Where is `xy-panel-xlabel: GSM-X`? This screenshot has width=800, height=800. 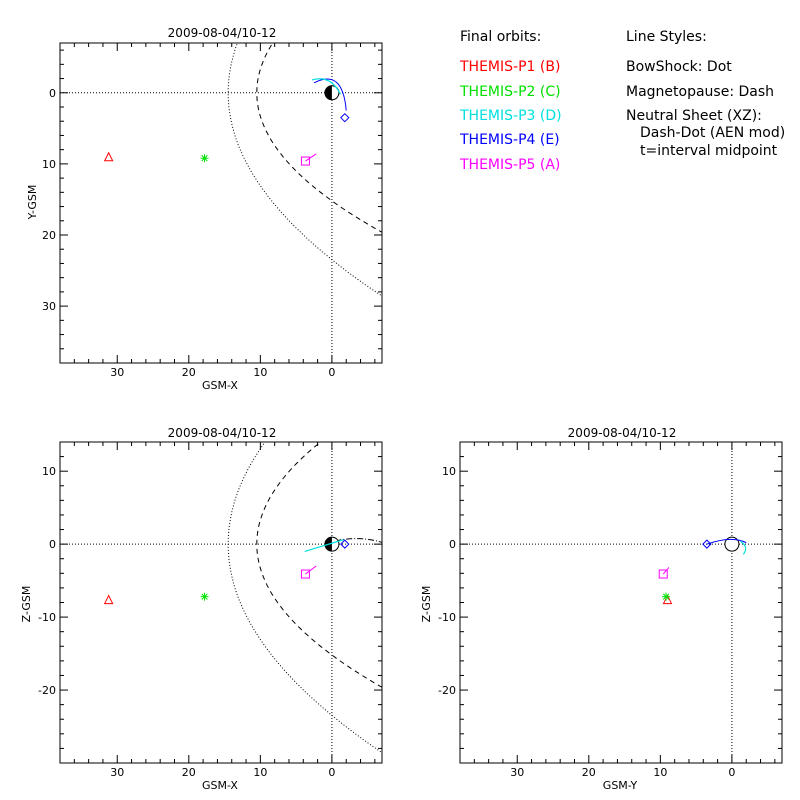
xy-panel-xlabel: GSM-X is located at coordinates (220, 385).